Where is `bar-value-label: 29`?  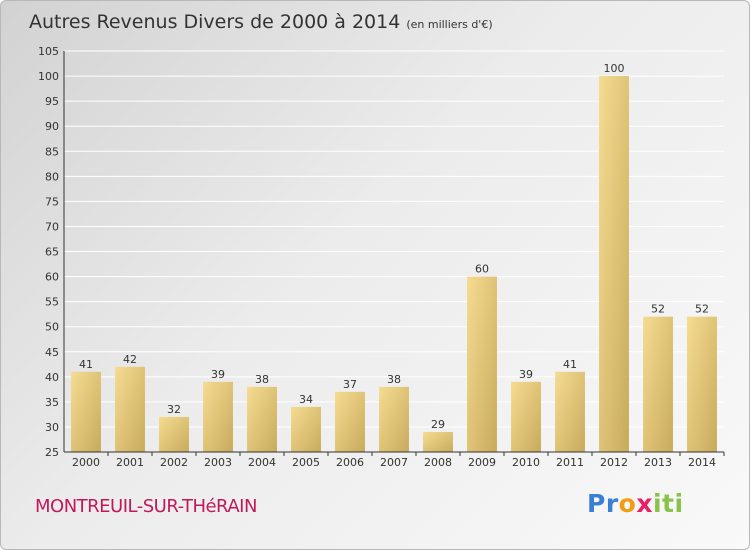 bar-value-label: 29 is located at coordinates (438, 424).